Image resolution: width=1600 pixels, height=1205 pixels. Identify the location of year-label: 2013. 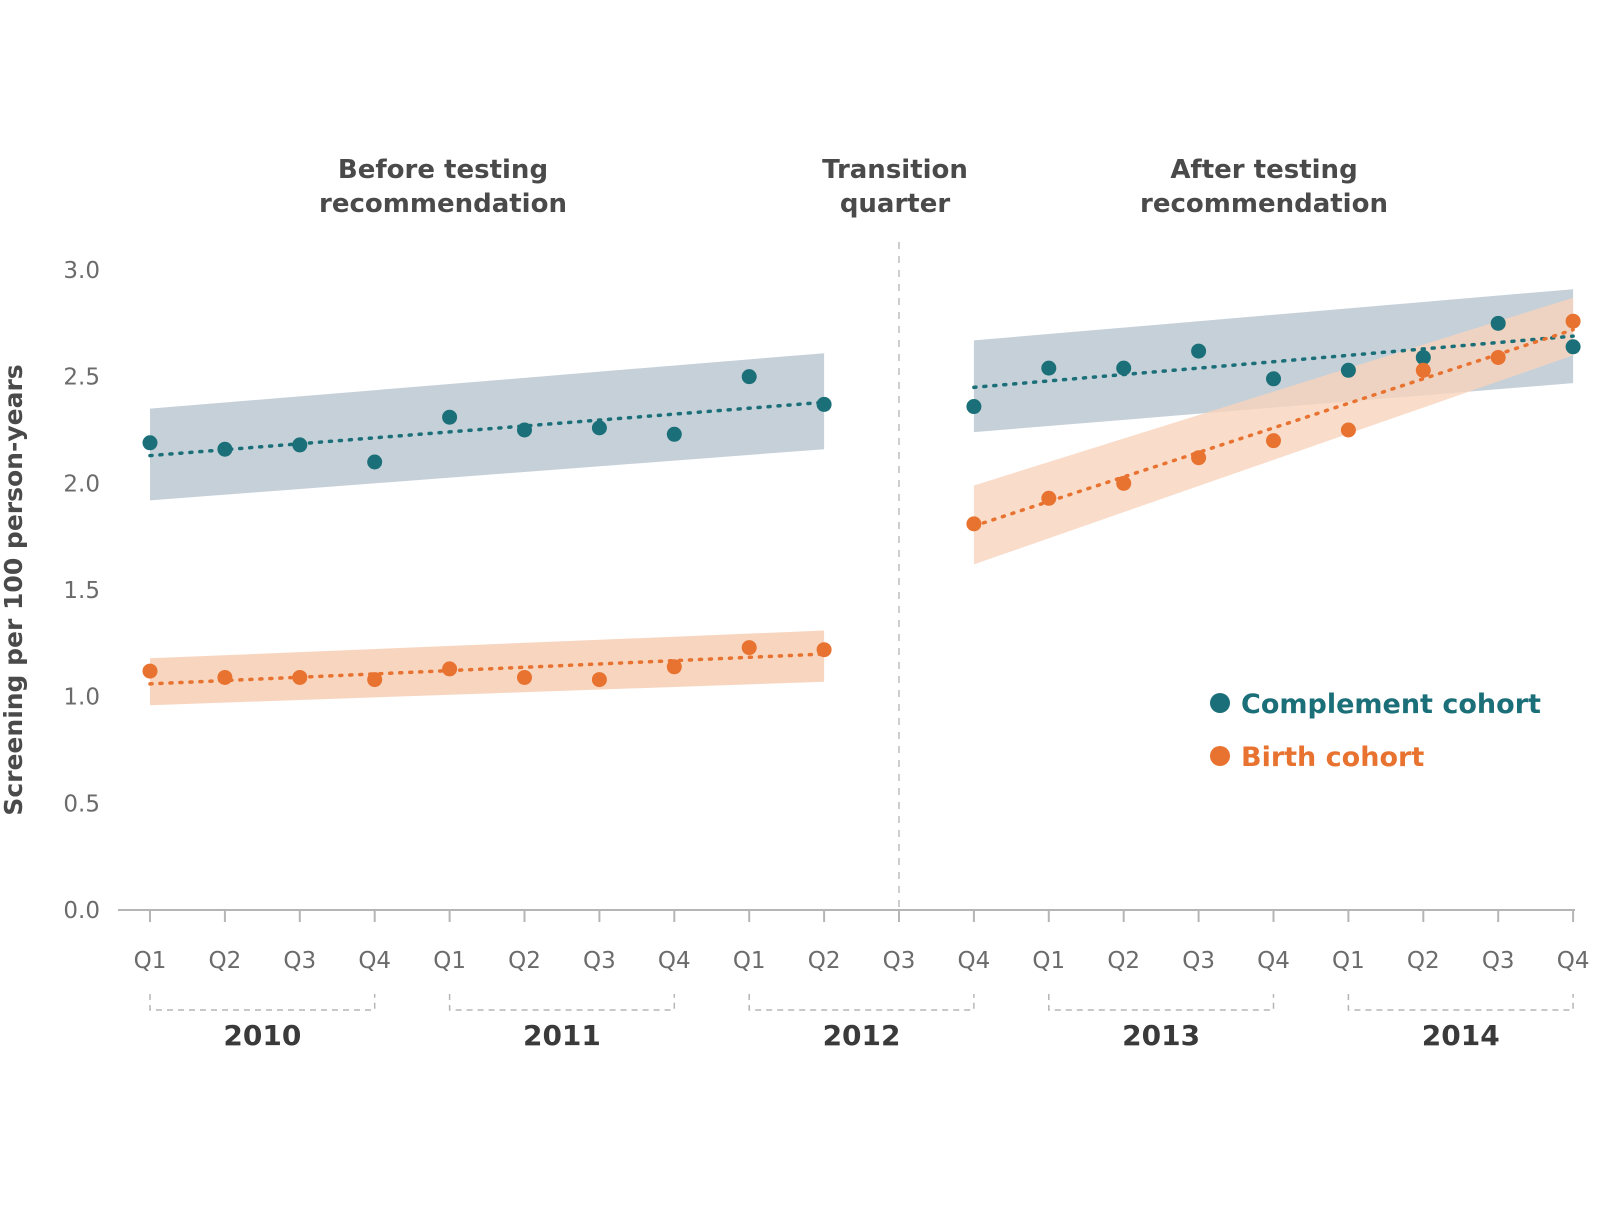
(1161, 1035).